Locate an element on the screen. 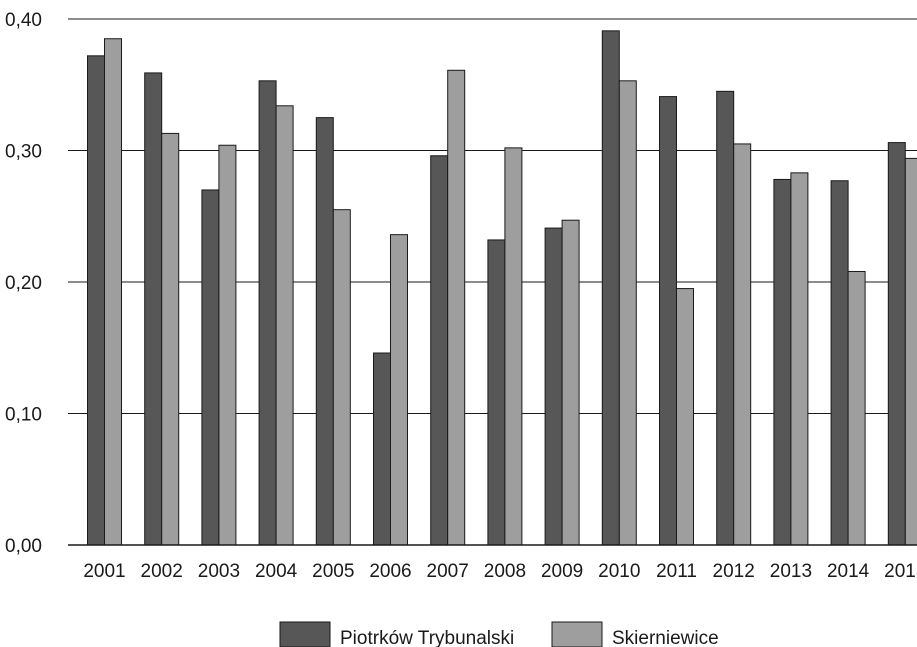 This screenshot has width=917, height=647. legend-label-skierniewice: Skierniewice is located at coordinates (665, 637).